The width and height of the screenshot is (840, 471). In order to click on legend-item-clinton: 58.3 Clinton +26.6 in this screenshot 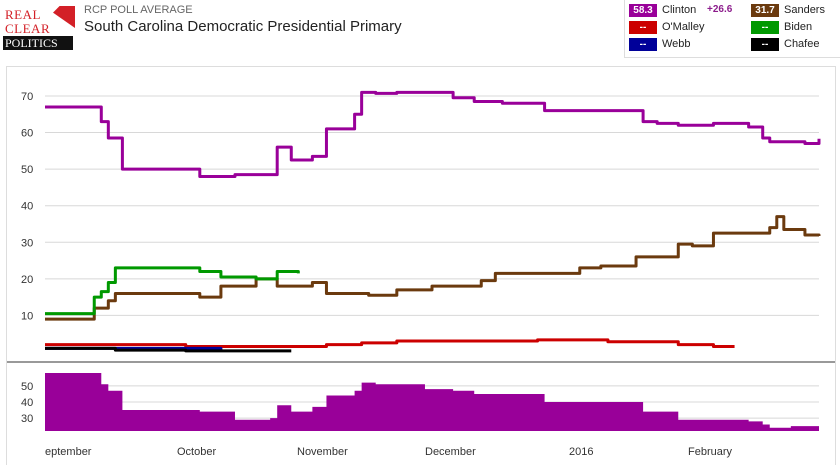, I will do `click(686, 11)`.